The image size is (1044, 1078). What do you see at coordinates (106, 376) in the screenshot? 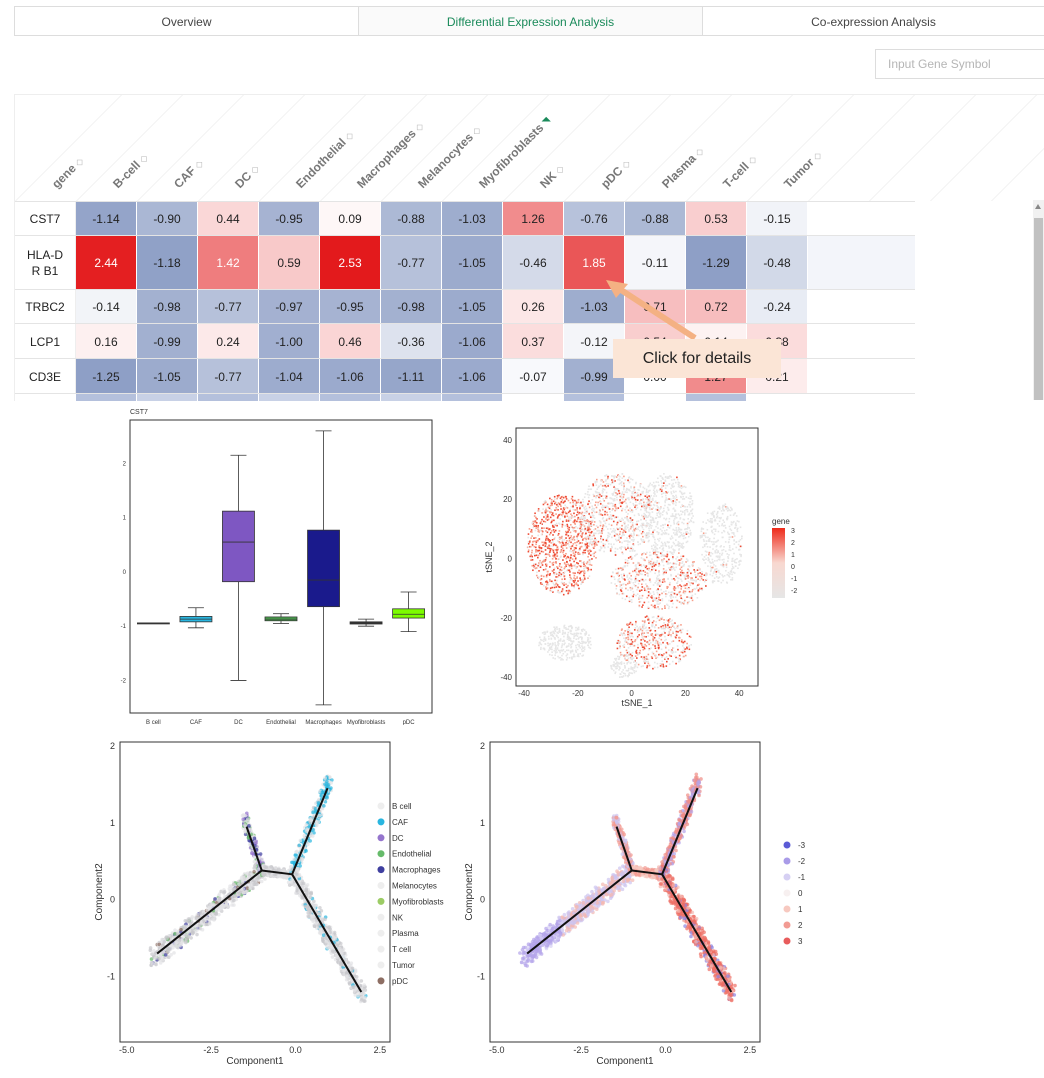
I see `expression-cell: -1.25` at bounding box center [106, 376].